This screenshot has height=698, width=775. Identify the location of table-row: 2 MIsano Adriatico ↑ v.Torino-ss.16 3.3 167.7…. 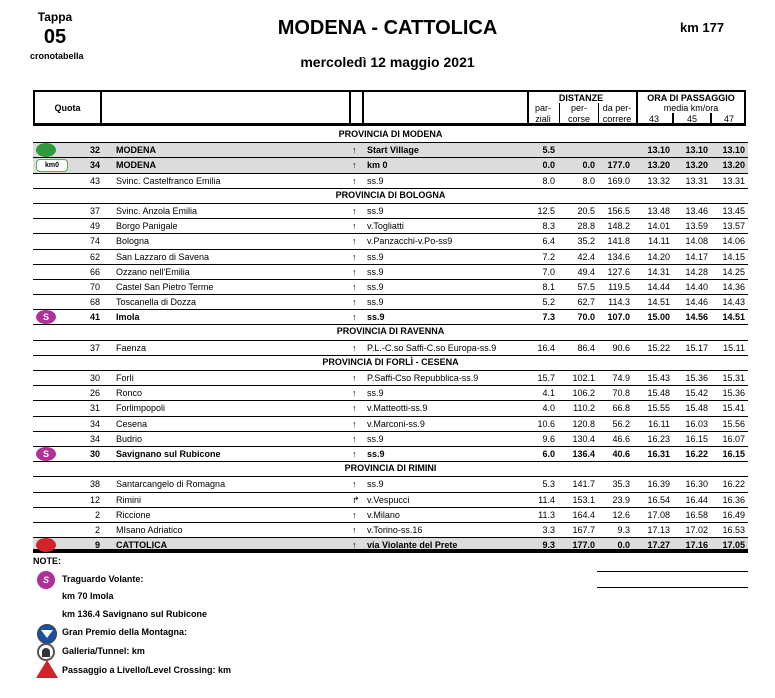
(390, 531).